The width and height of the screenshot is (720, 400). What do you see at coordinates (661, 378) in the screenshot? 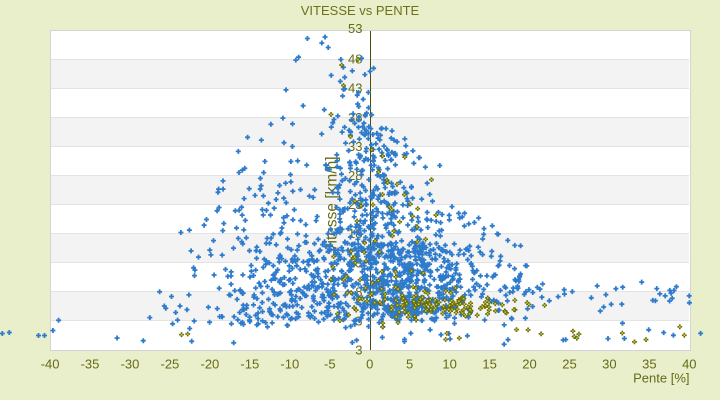
I see `svg-text: Pente [%]` at bounding box center [661, 378].